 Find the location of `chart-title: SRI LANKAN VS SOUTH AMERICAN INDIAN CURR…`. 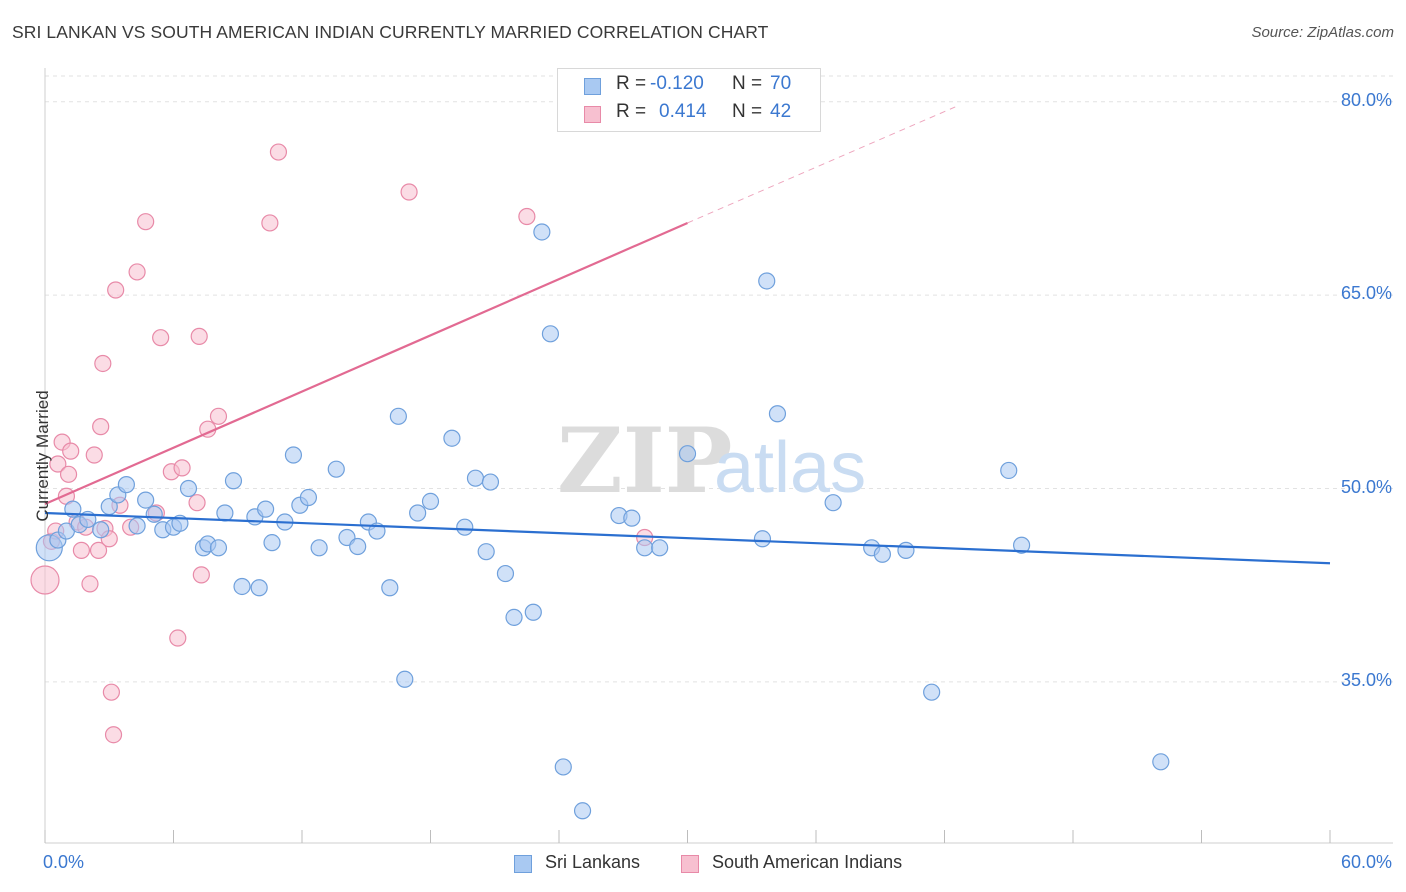

chart-title: SRI LANKAN VS SOUTH AMERICAN INDIAN CURR… is located at coordinates (390, 32).